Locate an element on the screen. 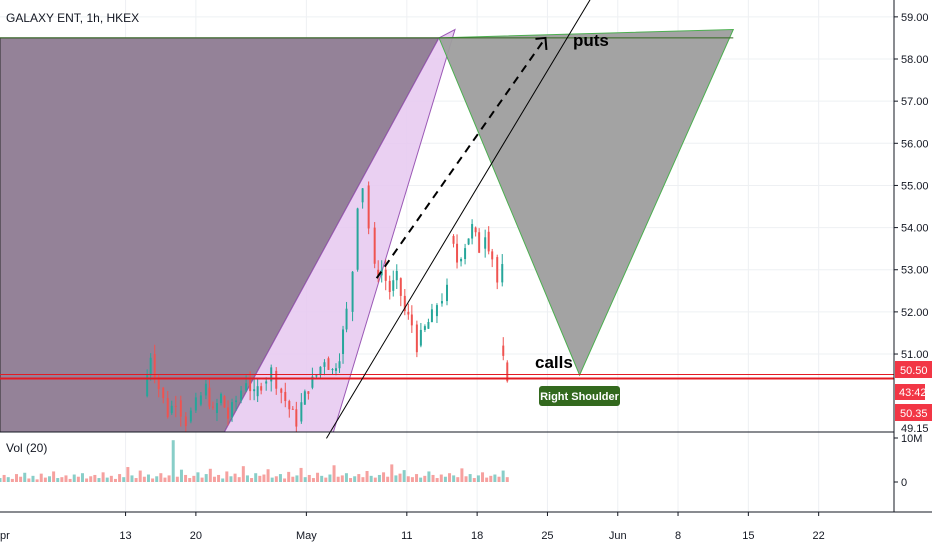 The image size is (932, 555). right-shoulder-bg is located at coordinates (579, 396).